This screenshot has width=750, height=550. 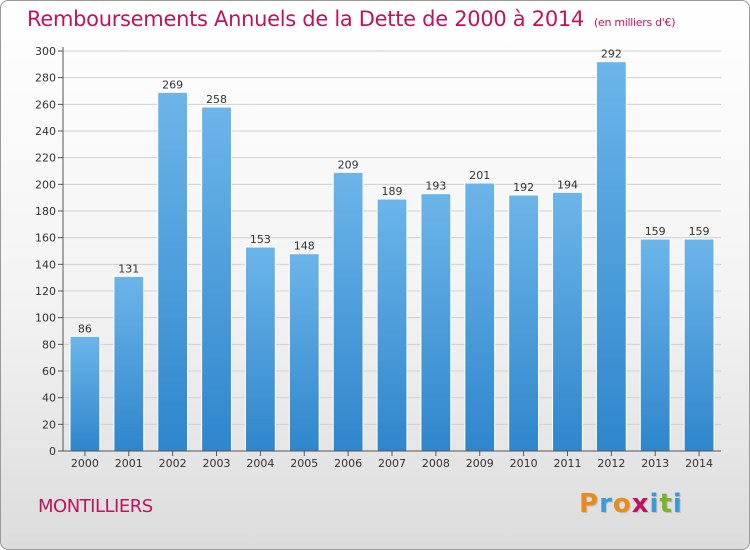 I want to click on y-tick-label: 120, so click(x=45, y=291).